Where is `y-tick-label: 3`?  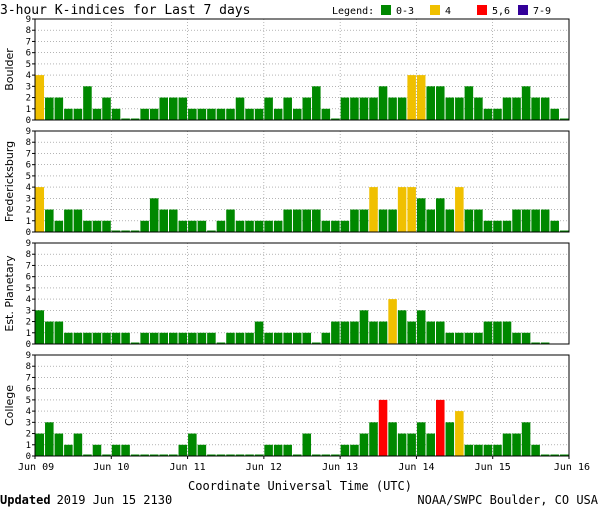
y-tick-label: 3 is located at coordinates (28, 199).